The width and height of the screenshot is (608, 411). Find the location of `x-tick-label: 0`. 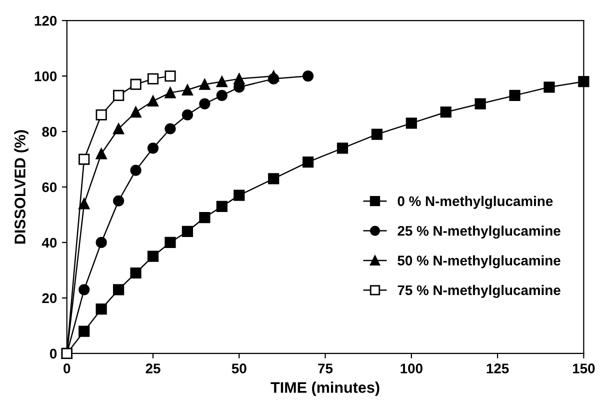

x-tick-label: 0 is located at coordinates (67, 369).